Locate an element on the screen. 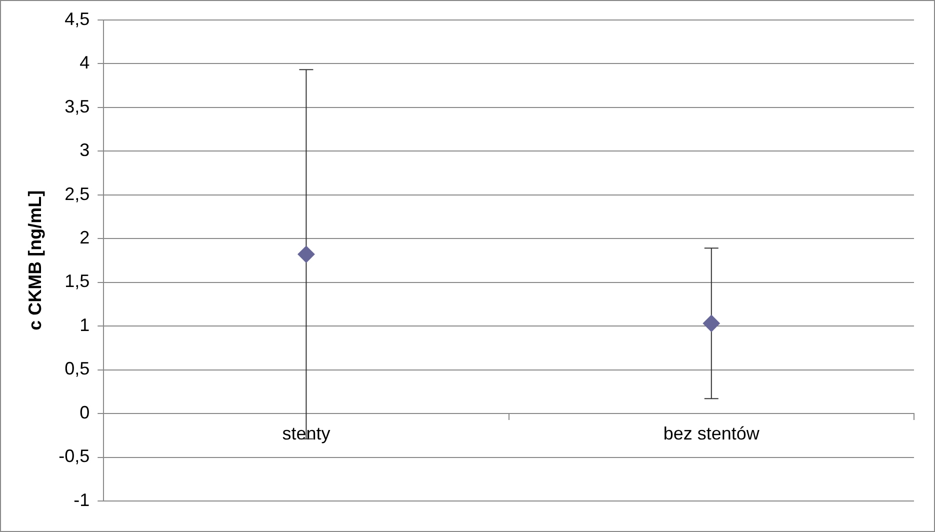 This screenshot has height=532, width=935. y-tick-label: -0,5 is located at coordinates (74, 456).